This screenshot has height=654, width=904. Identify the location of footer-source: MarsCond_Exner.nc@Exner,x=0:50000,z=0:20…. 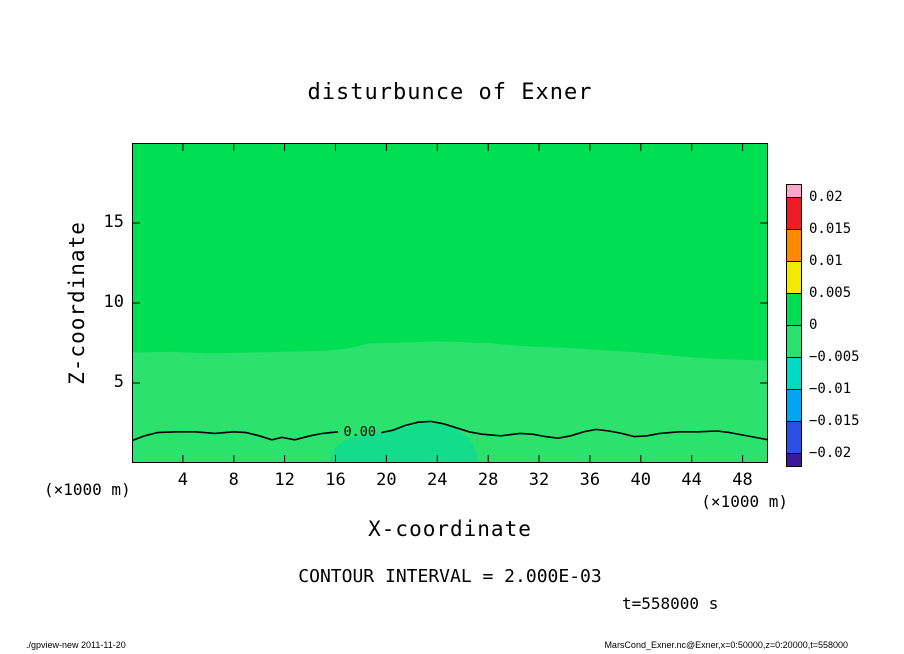
(726, 645).